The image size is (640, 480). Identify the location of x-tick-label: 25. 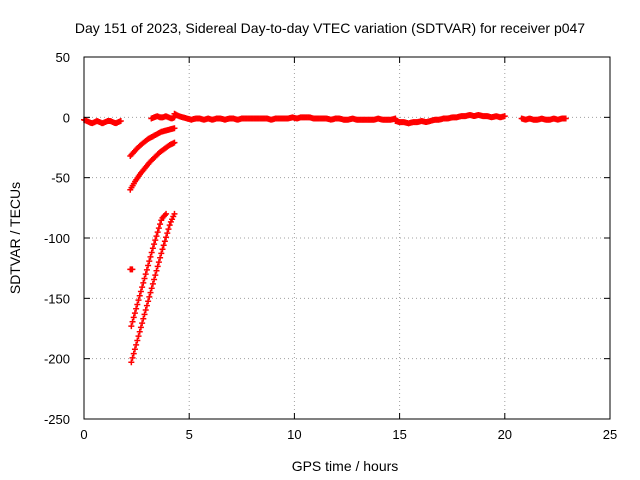
(610, 434).